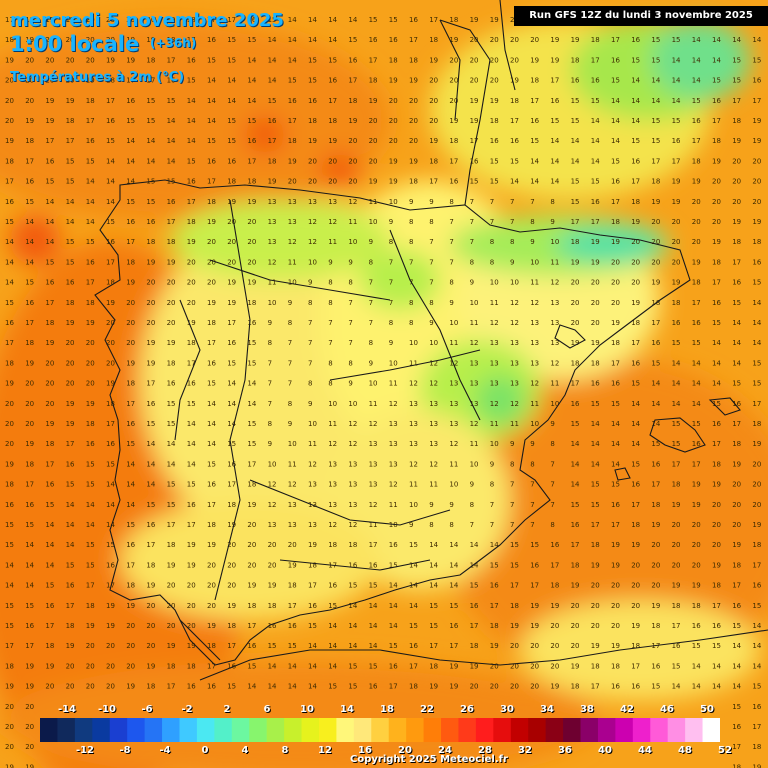 Image resolution: width=768 pixels, height=768 pixels. I want to click on legend-label-bottom: 48, so click(685, 750).